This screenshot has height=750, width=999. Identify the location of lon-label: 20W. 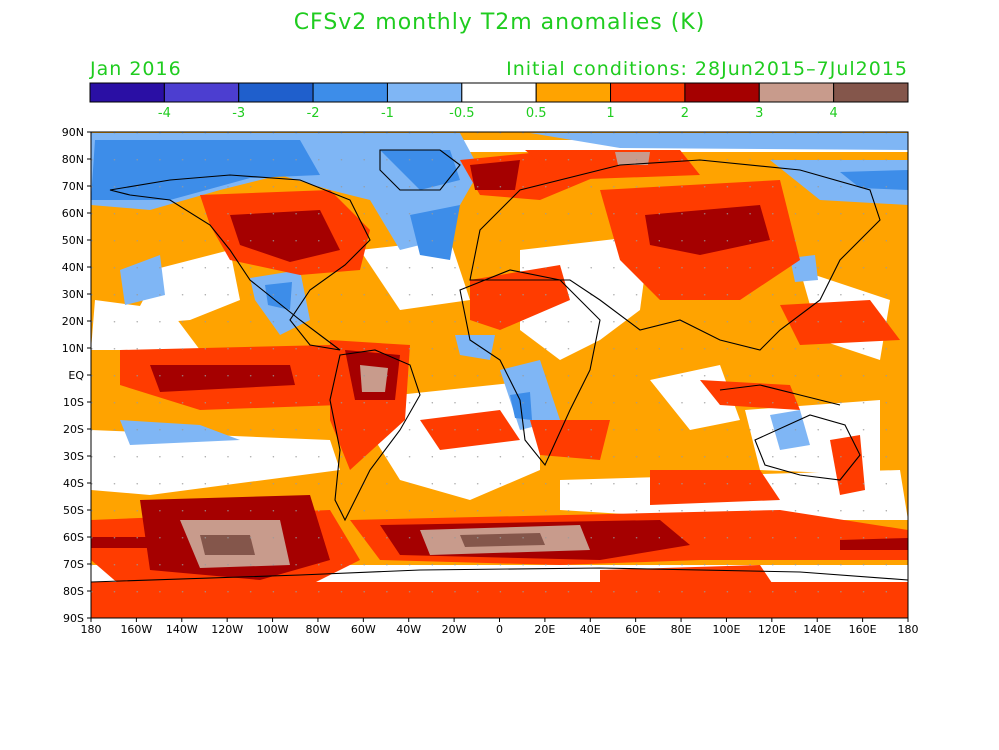
(454, 629).